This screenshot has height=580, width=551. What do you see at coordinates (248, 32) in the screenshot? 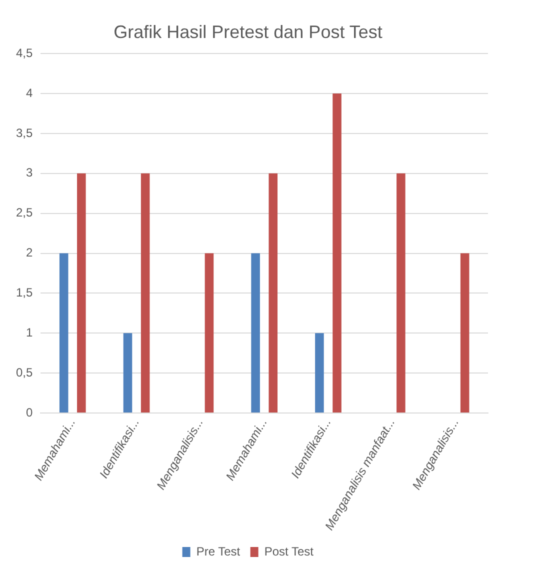
I see `chart-title: Grafik Hasil Pretest dan Post Test` at bounding box center [248, 32].